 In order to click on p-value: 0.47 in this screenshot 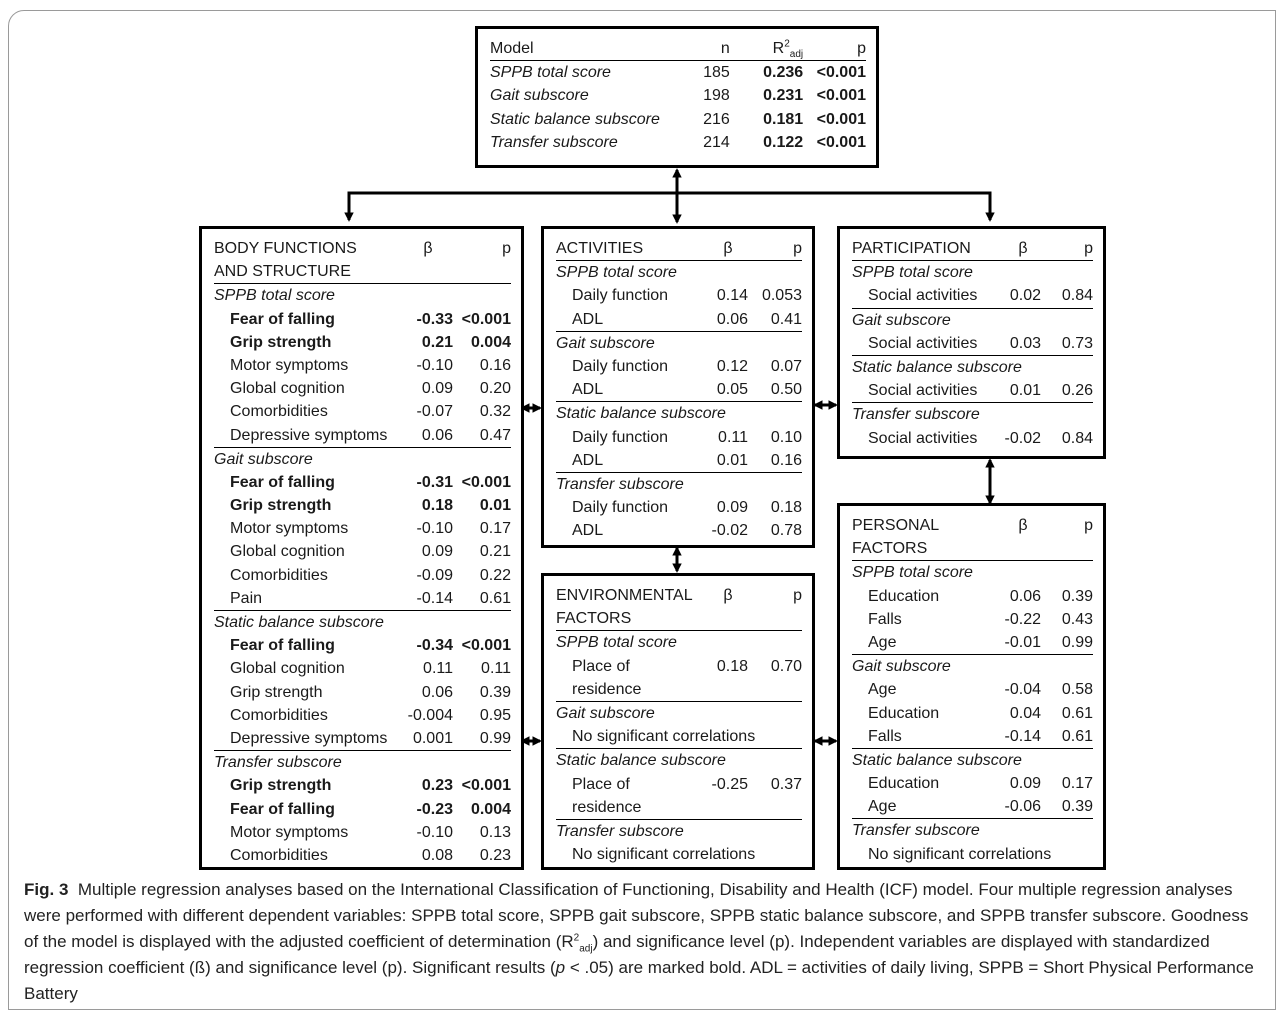, I will do `click(495, 435)`.